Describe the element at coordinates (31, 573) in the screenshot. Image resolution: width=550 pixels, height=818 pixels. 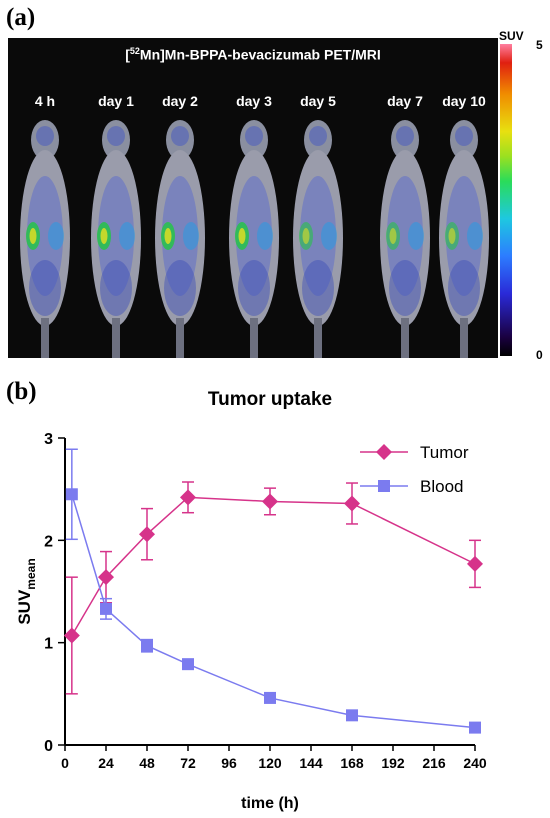
I see `y-axis-label-sub: mean` at that location.